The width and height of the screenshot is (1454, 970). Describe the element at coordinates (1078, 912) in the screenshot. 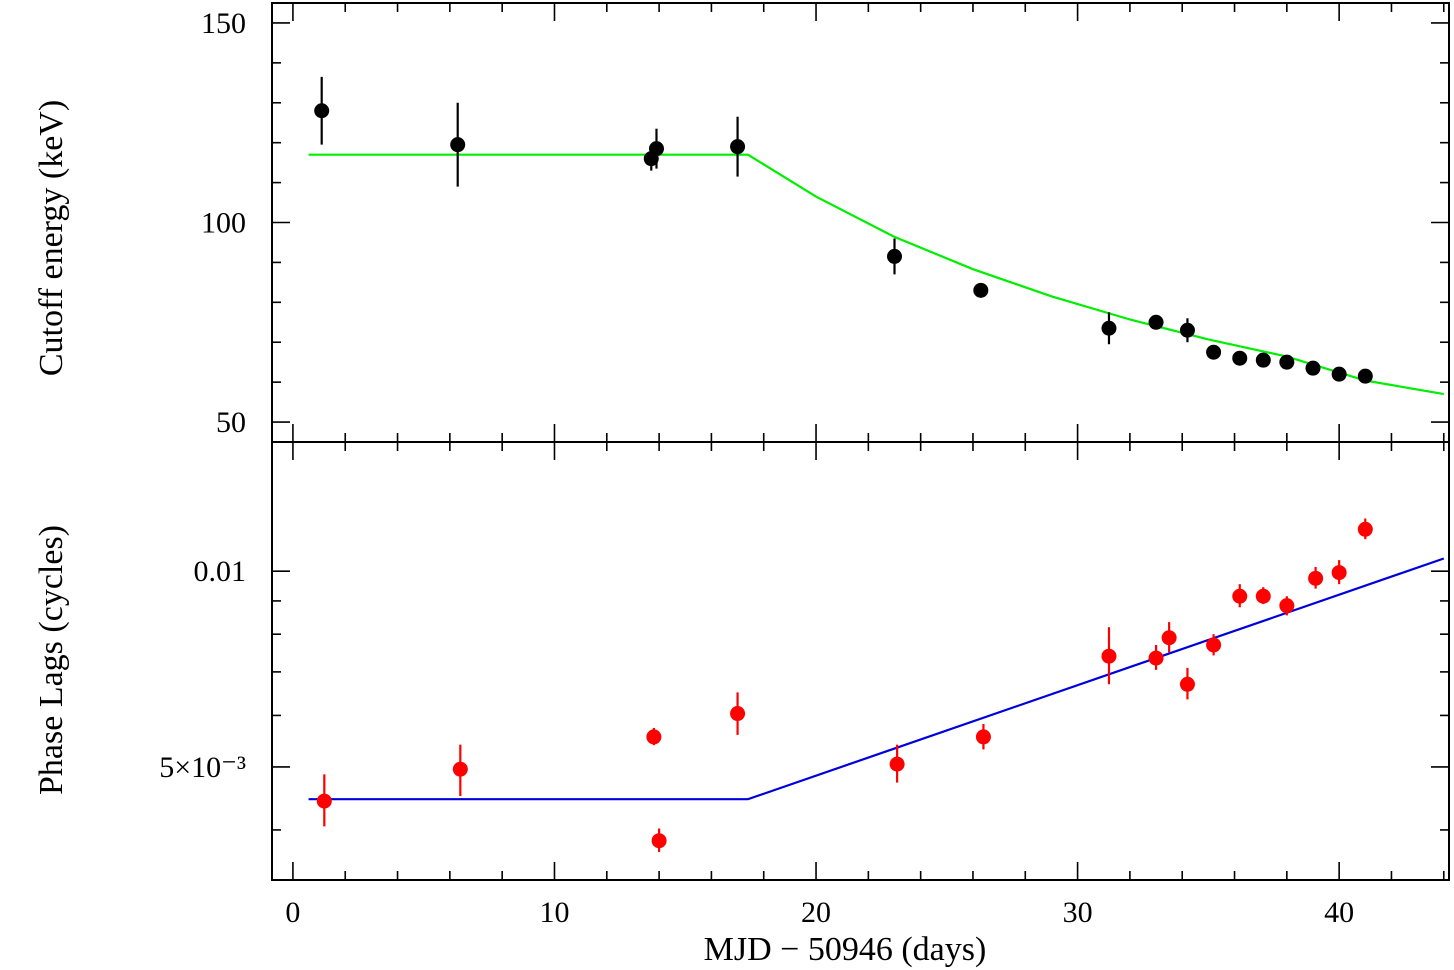

I see `x-tick-label: 30` at that location.